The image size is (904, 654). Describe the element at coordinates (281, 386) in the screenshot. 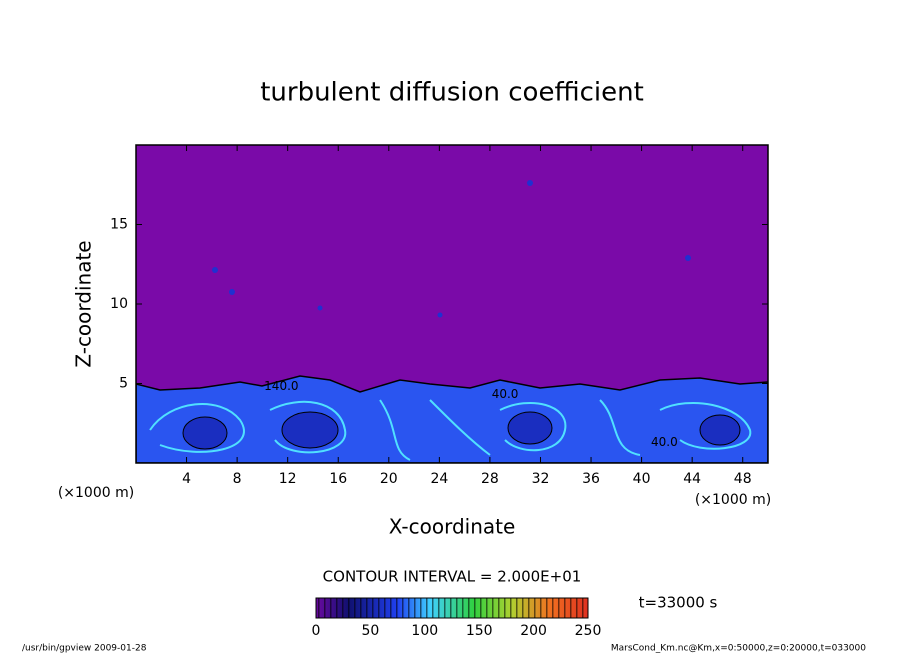

I see `contour-label: 140.0` at that location.